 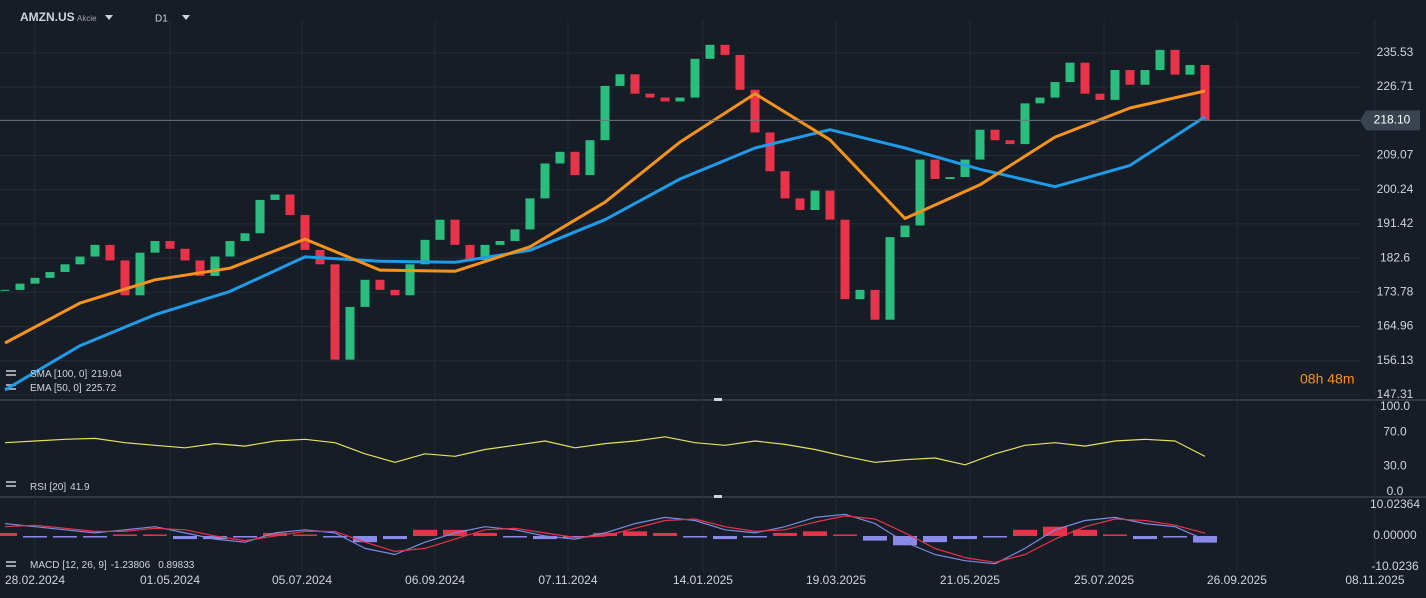 What do you see at coordinates (131, 565) in the screenshot?
I see `legend-value: -1.23806` at bounding box center [131, 565].